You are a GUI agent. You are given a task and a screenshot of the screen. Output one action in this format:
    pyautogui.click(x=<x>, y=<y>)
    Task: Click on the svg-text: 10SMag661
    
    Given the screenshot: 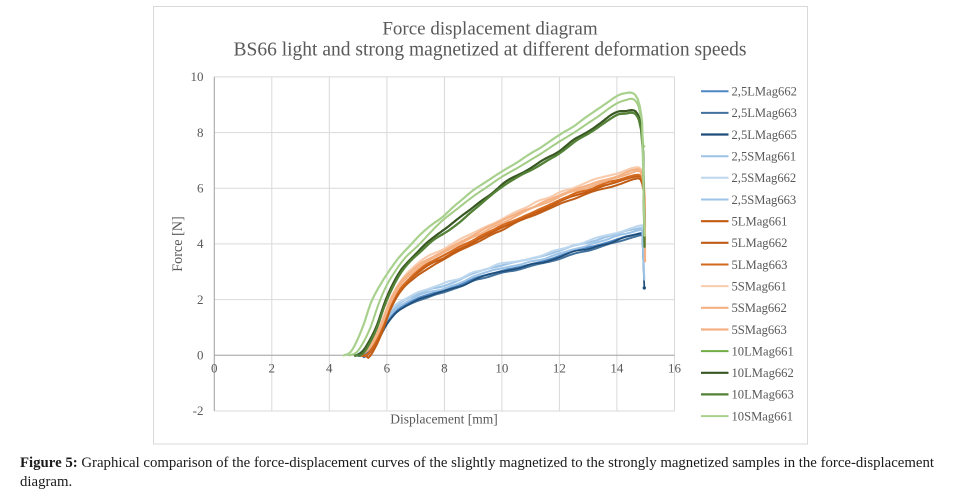 What is the action you would take?
    pyautogui.click(x=763, y=416)
    